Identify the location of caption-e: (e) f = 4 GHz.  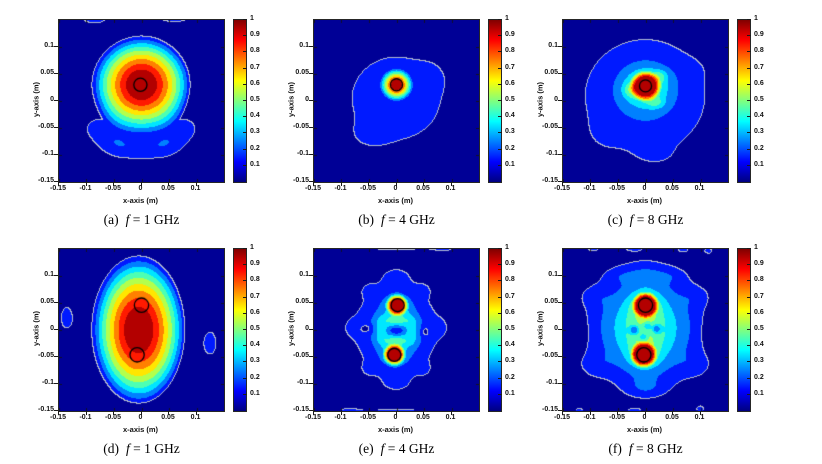
(396, 449).